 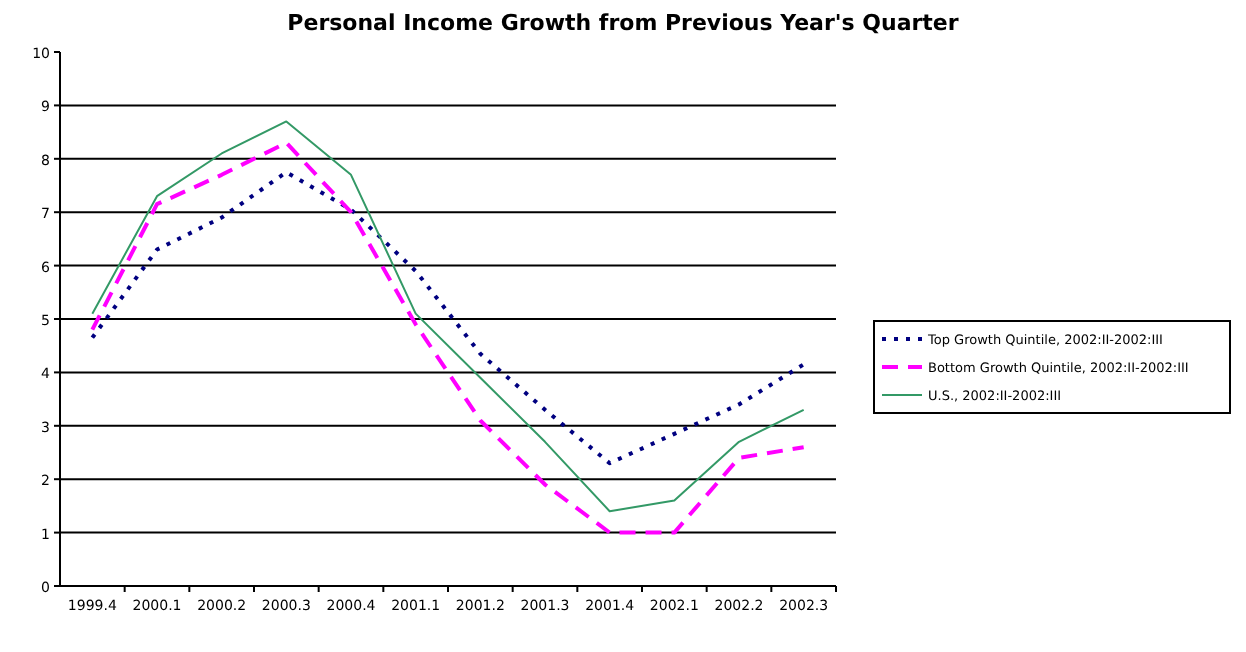 What do you see at coordinates (623, 23) in the screenshot?
I see `chart-title: Personal Income Growth from Previous Year's Quarter` at bounding box center [623, 23].